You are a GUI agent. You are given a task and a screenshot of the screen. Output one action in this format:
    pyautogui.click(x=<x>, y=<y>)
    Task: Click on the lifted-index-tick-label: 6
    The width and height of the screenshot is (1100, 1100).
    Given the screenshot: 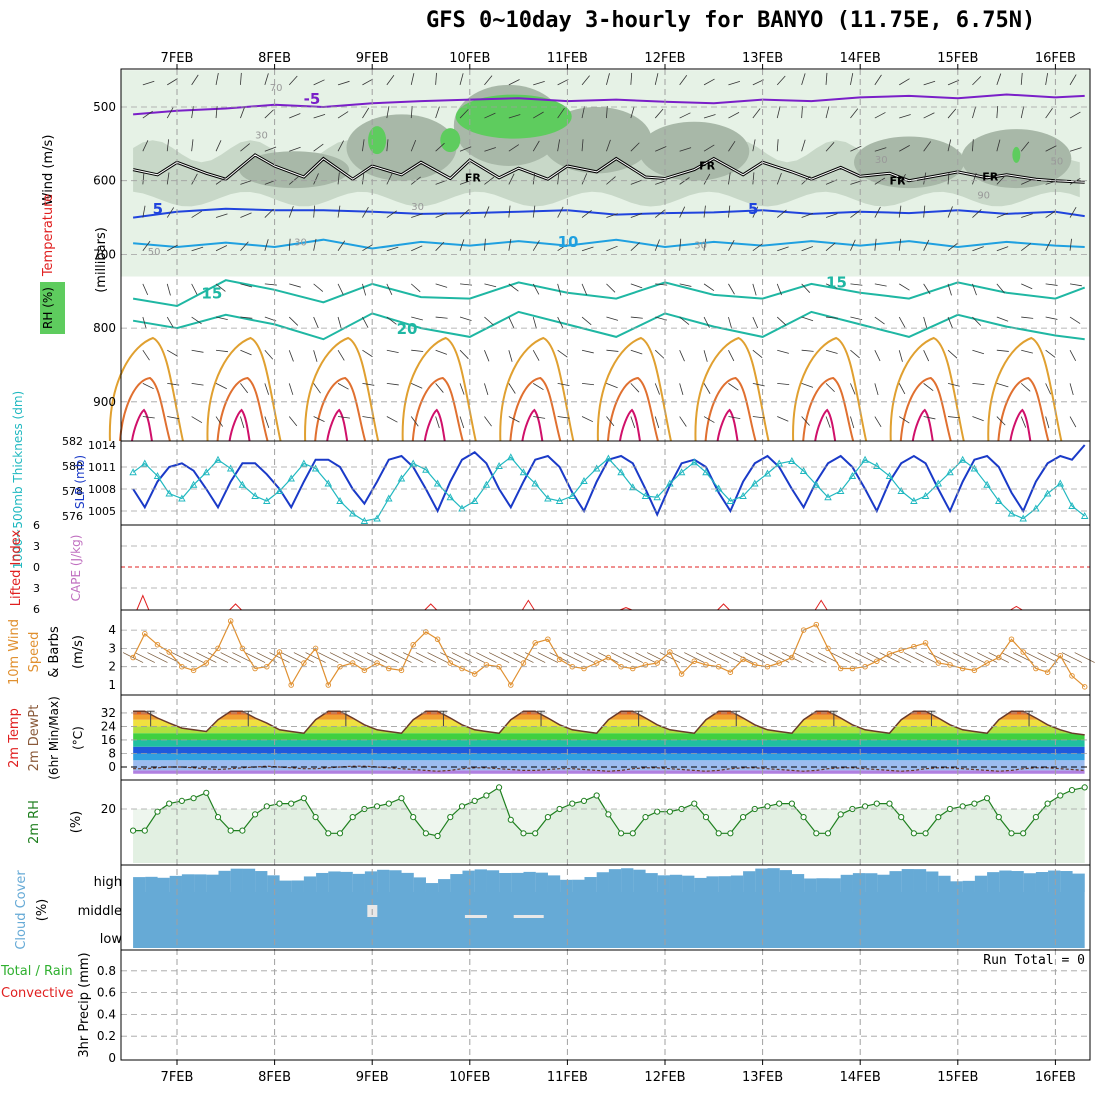 What is the action you would take?
    pyautogui.click(x=36, y=609)
    